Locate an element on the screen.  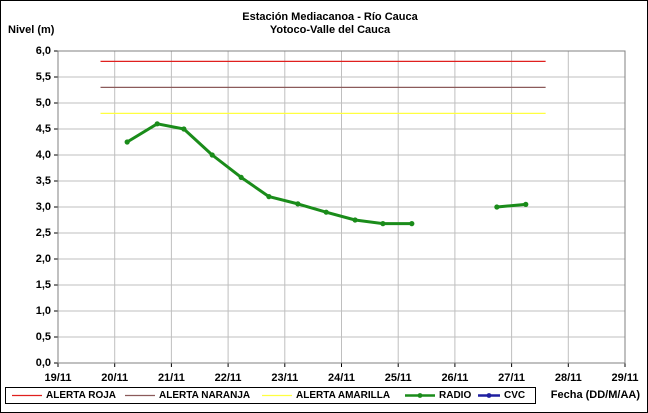
y-tick-label: 3,5 is located at coordinates (43, 181).